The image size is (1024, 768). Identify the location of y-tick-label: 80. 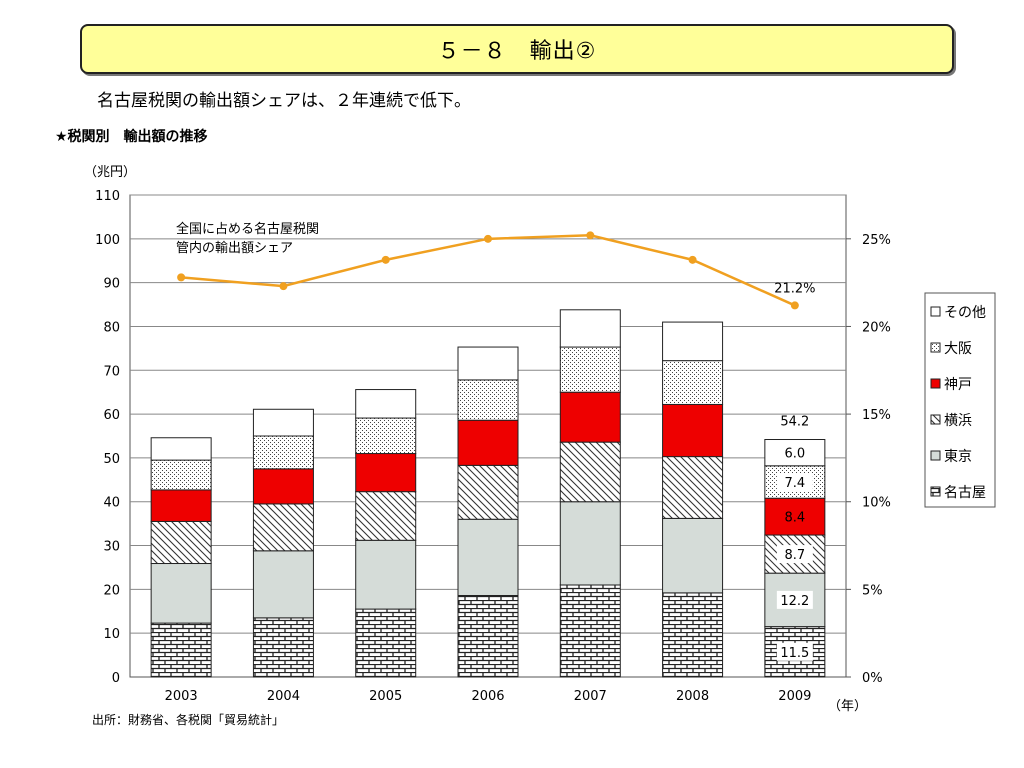
(111, 327).